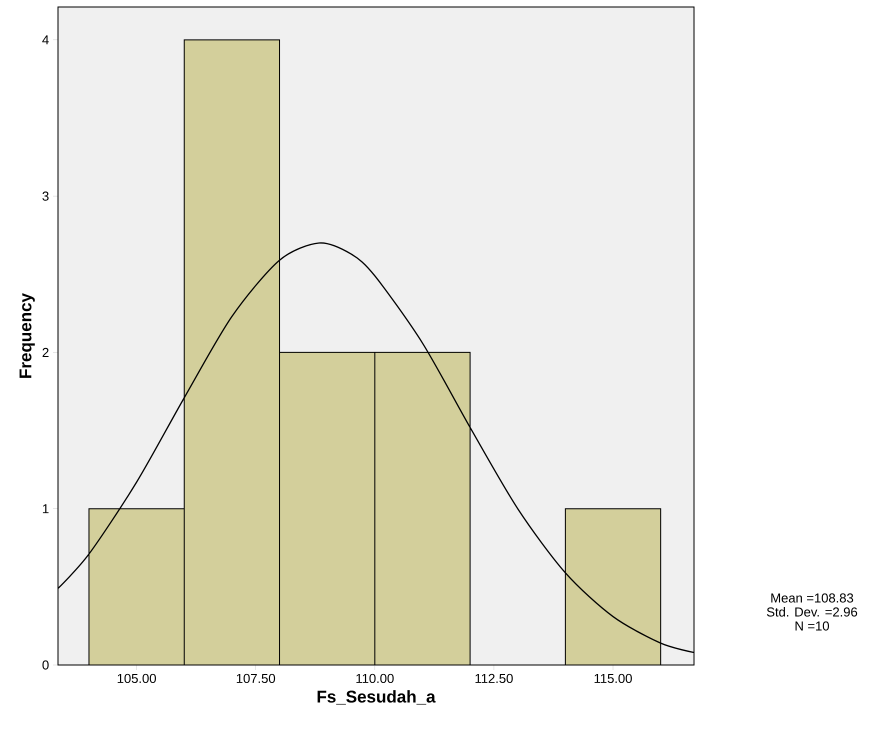 Image resolution: width=870 pixels, height=731 pixels. I want to click on x-tick-label: 105.00, so click(137, 679).